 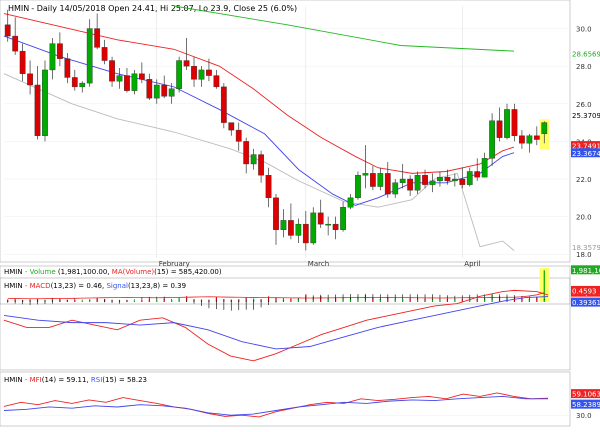 What do you see at coordinates (318, 264) in the screenshot?
I see `month-label: March` at bounding box center [318, 264].